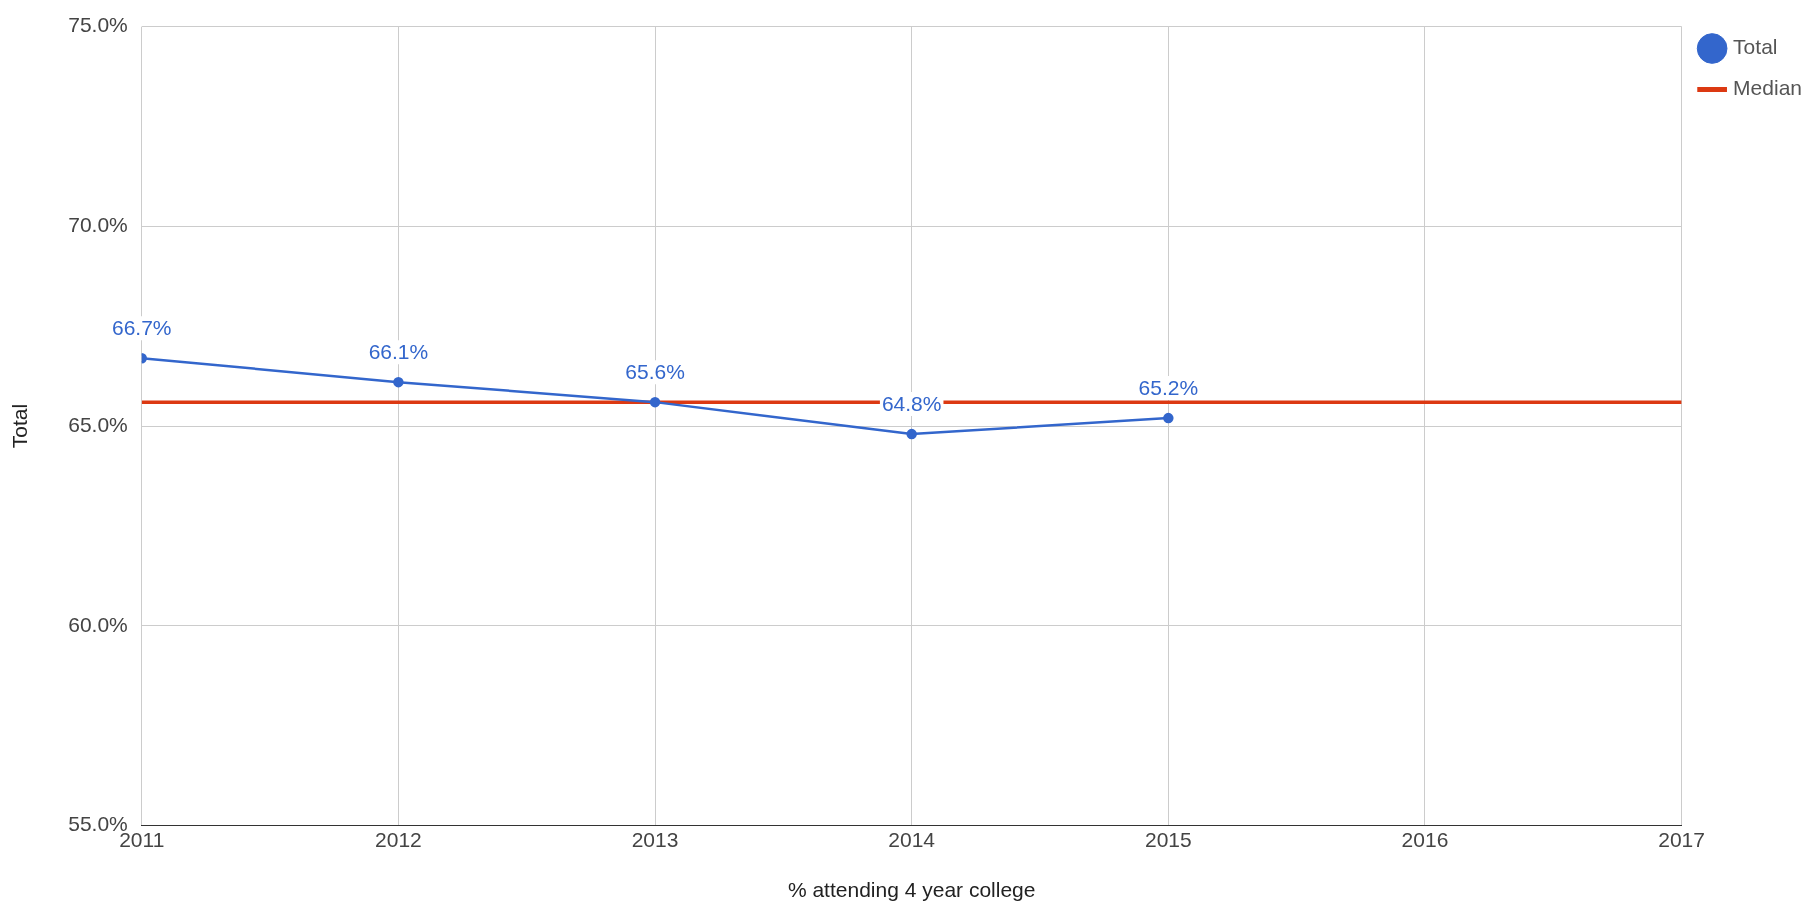  I want to click on x-tick-label: 2016, so click(1425, 839).